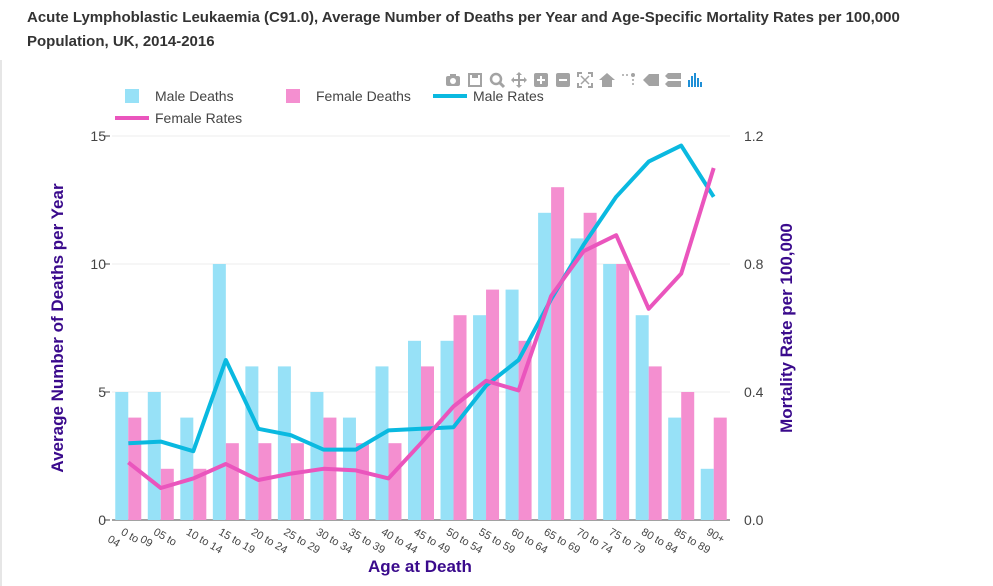  I want to click on camera-icon, so click(453, 80).